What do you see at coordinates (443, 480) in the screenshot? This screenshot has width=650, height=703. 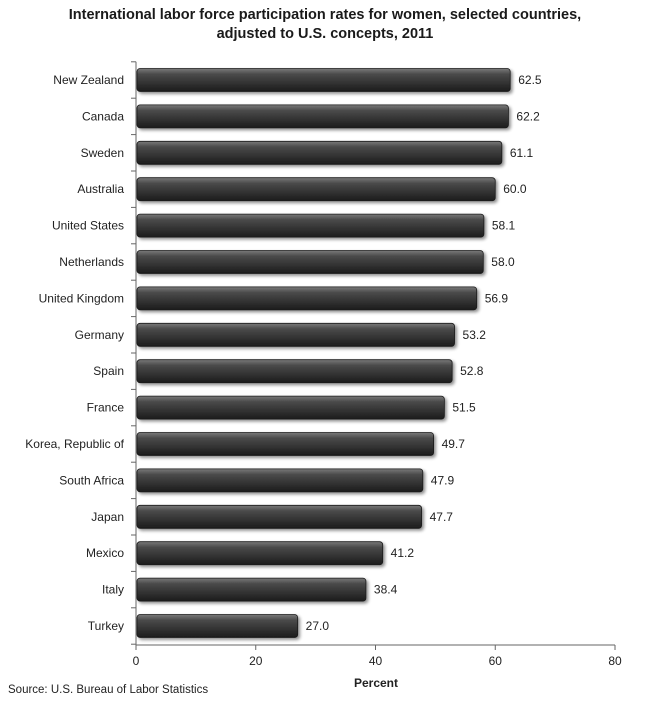 I see `value-label-south-africa: 47.9` at bounding box center [443, 480].